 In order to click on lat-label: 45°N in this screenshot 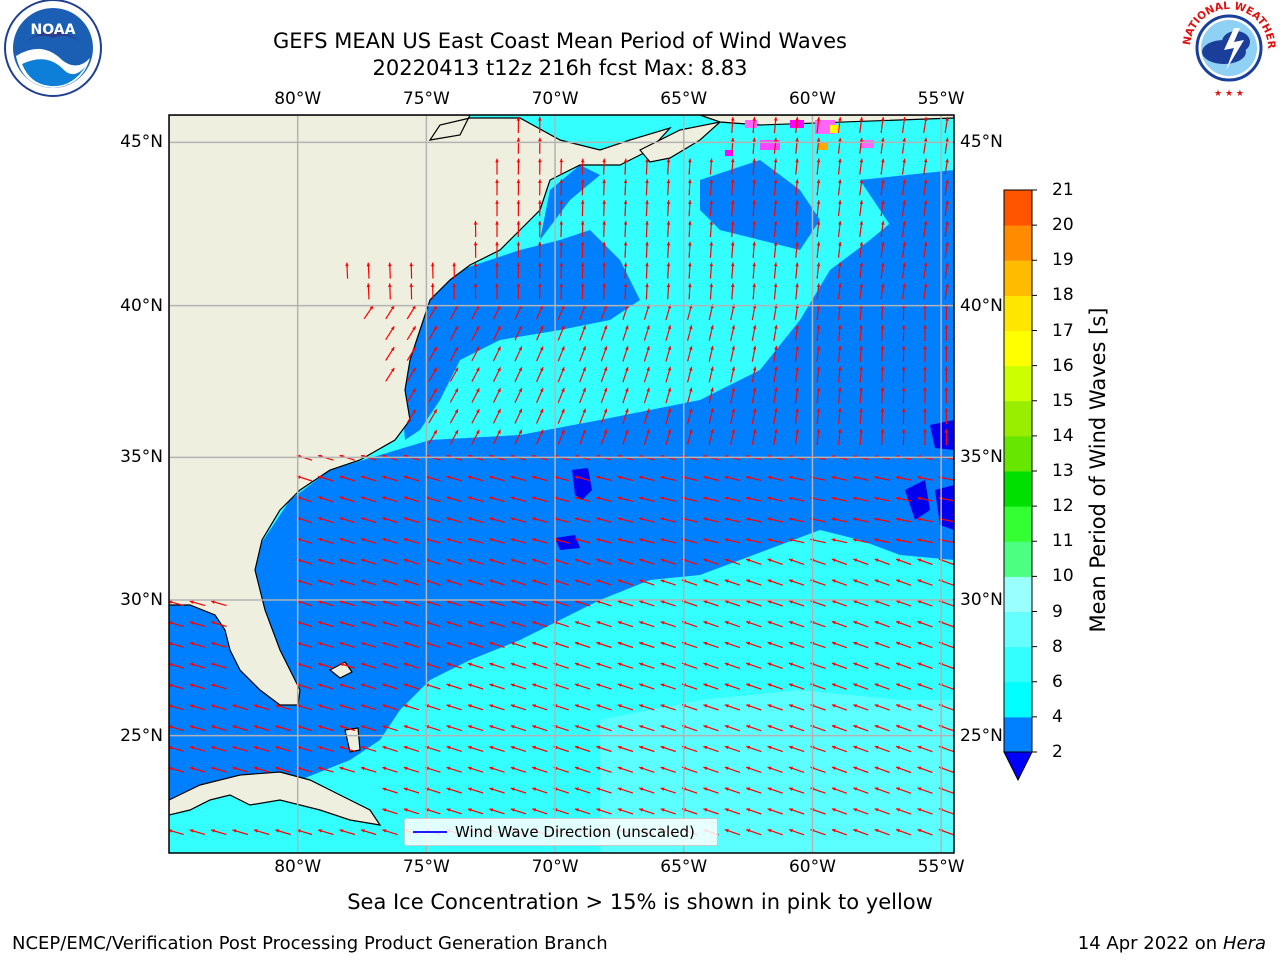, I will do `click(981, 142)`.